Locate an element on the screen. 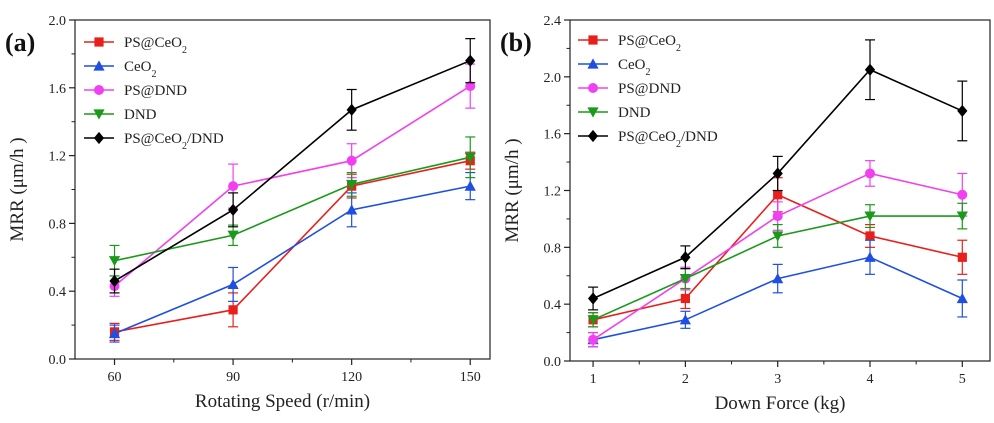 The height and width of the screenshot is (423, 994). x-tick-label: 5 is located at coordinates (962, 379).